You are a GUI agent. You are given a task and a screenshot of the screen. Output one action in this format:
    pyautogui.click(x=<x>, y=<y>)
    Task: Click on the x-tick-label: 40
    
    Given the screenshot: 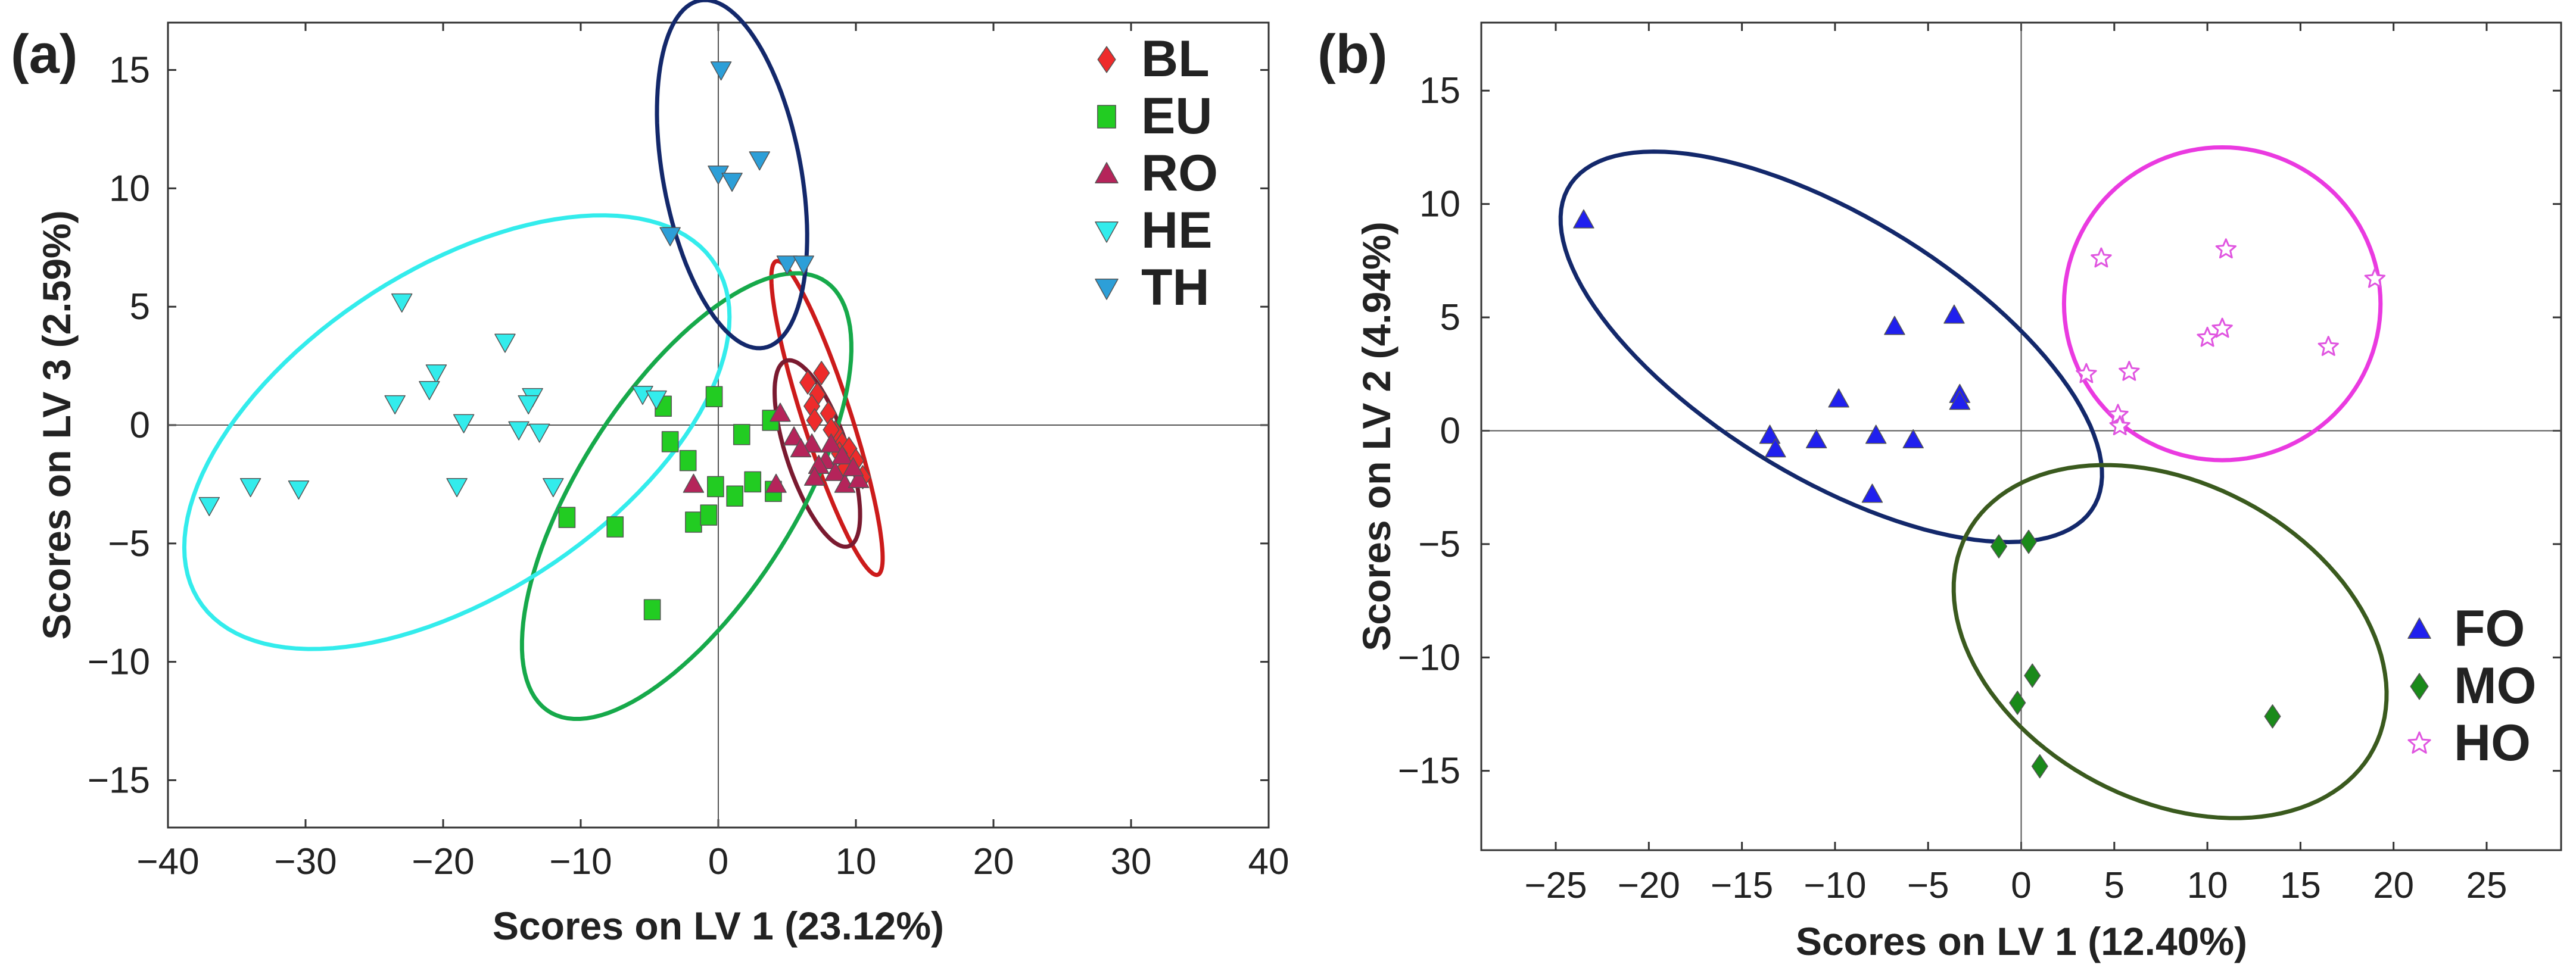 What is the action you would take?
    pyautogui.click(x=1268, y=861)
    